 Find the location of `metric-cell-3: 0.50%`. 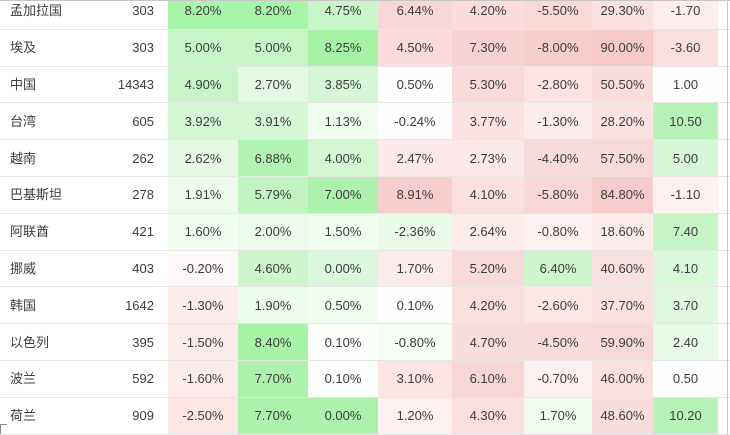

metric-cell-3: 0.50% is located at coordinates (343, 305).